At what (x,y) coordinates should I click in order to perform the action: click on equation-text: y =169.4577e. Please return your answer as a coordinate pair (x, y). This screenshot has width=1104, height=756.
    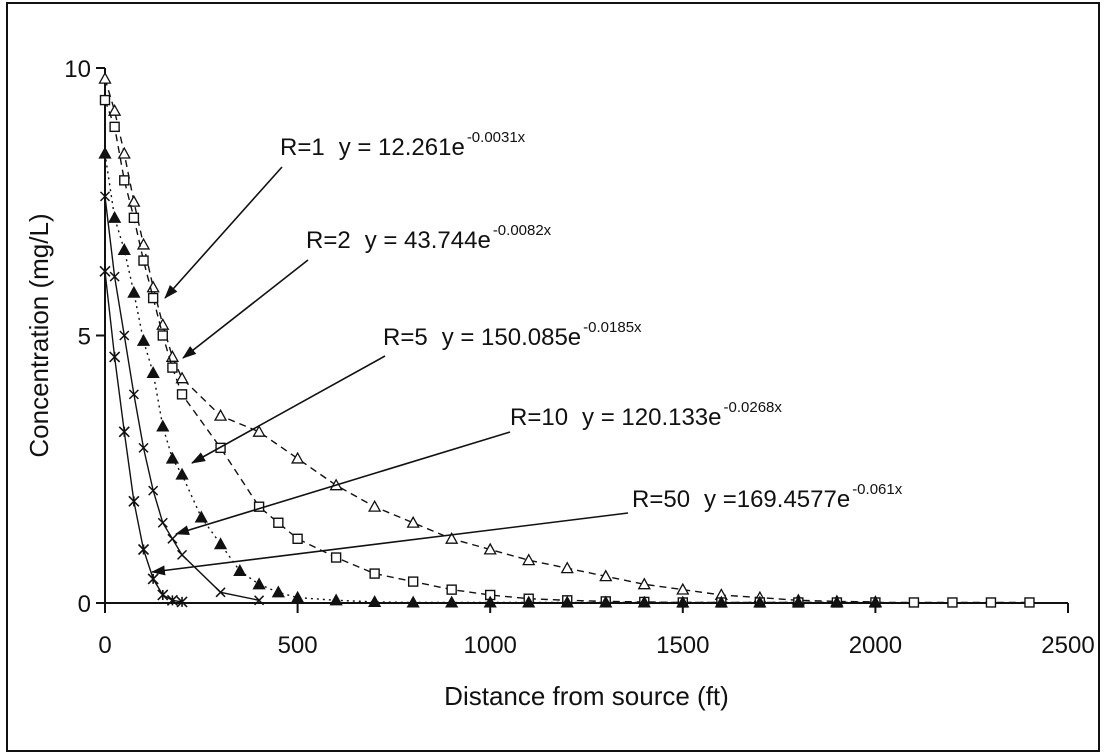
    Looking at the image, I should click on (777, 499).